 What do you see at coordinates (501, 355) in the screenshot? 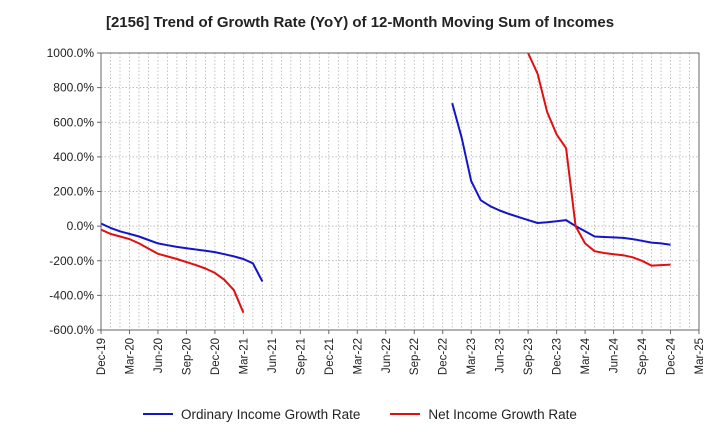
I see `x-tick-label: Jun-23` at bounding box center [501, 355].